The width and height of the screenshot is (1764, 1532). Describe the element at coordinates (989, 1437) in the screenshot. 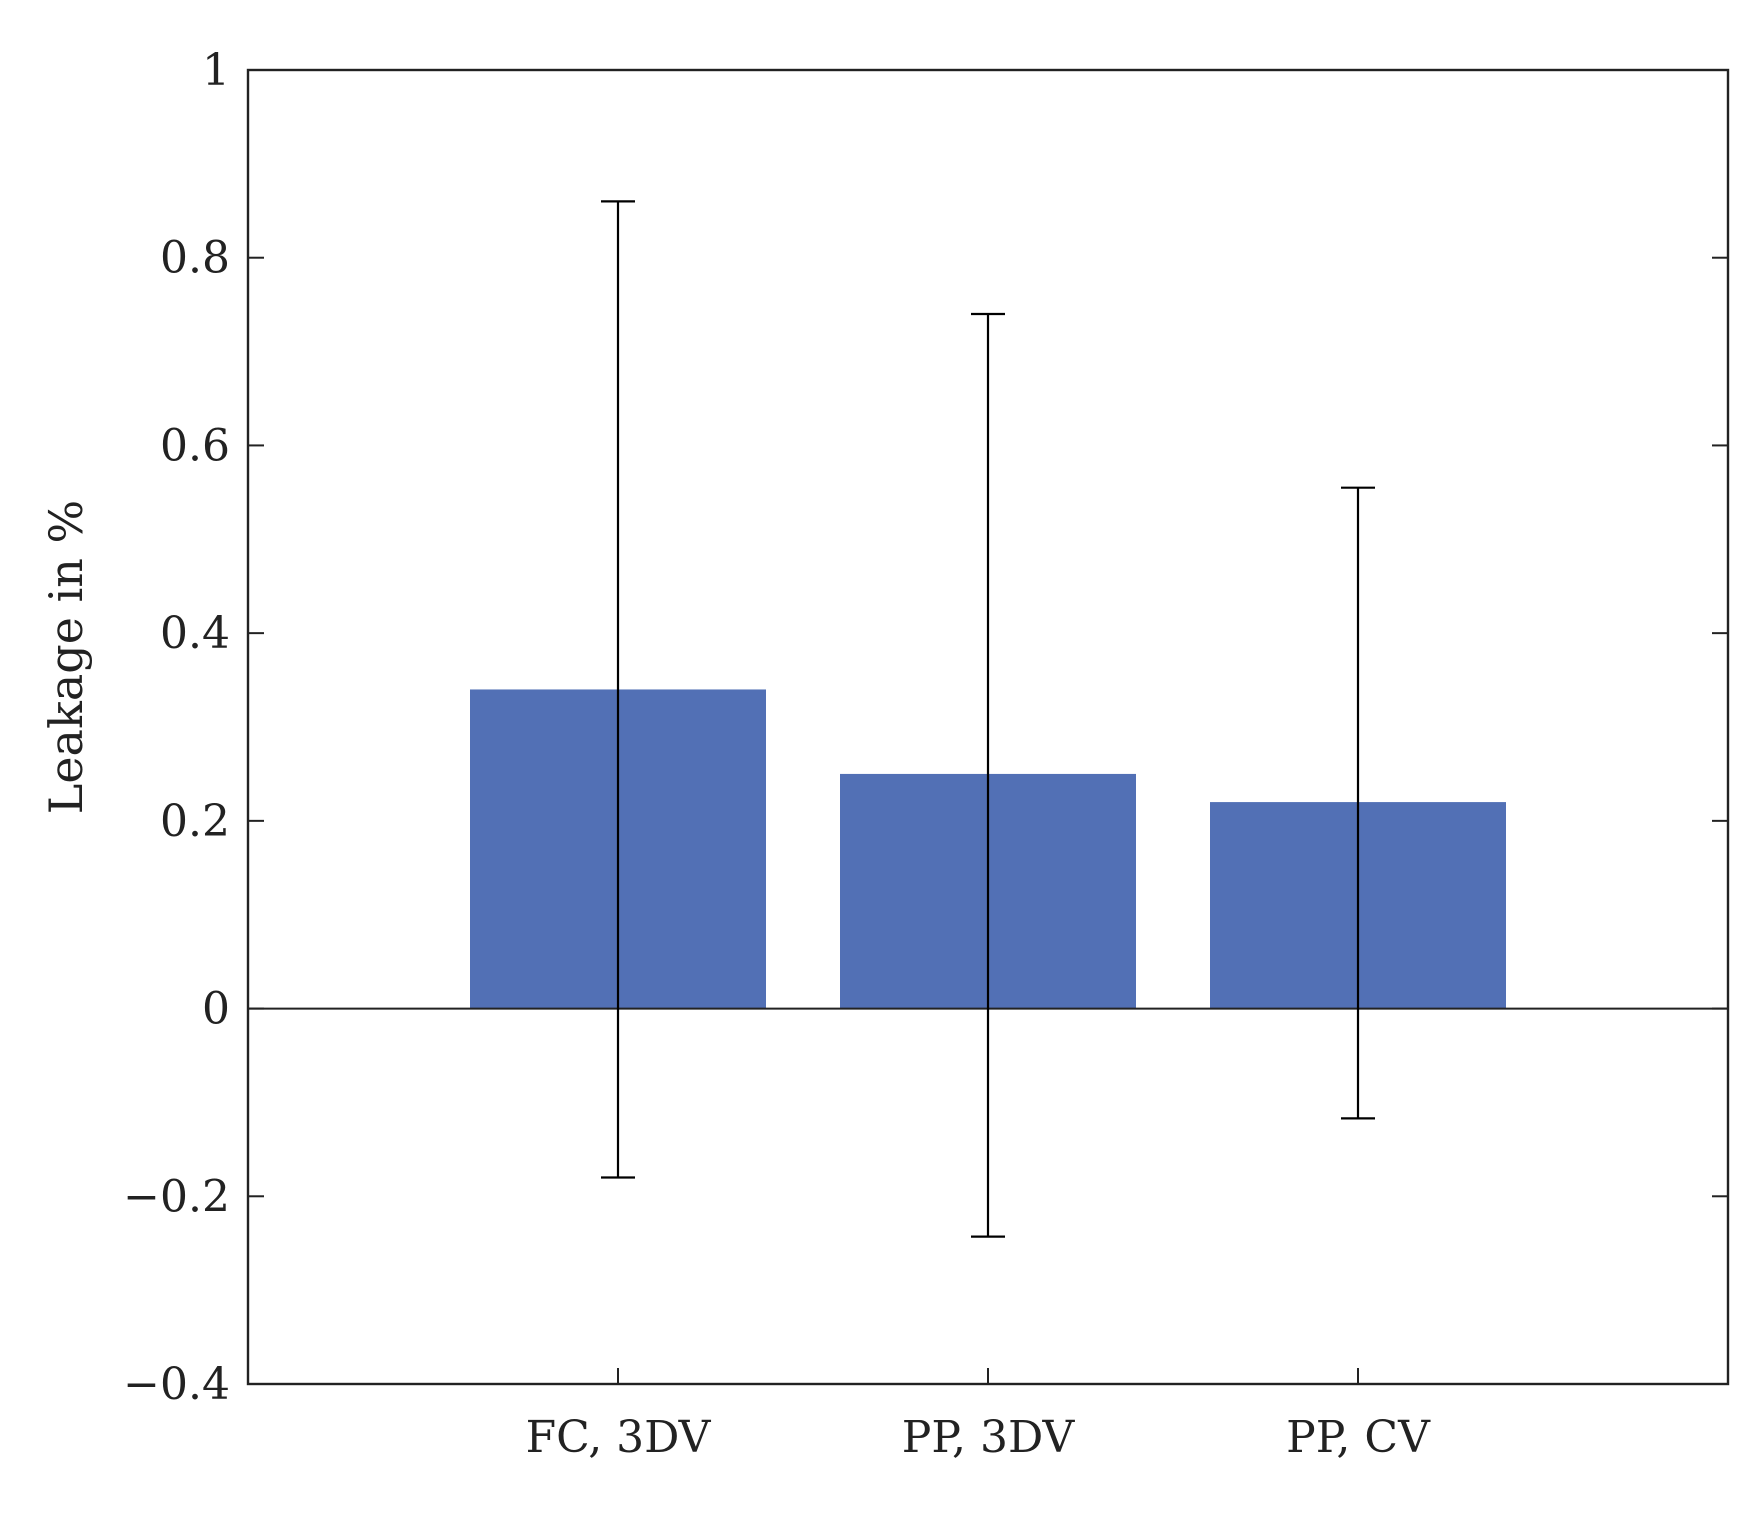

I see `x-tick-label: PP, 3DV` at that location.